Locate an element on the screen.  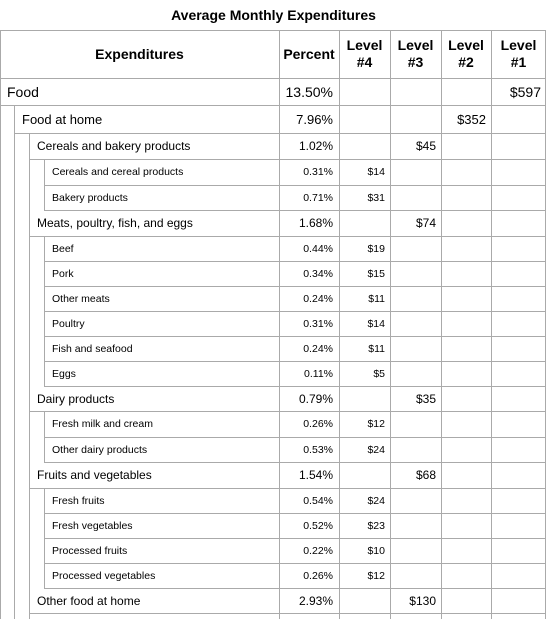
header-level2: Level #2 is located at coordinates (466, 53).